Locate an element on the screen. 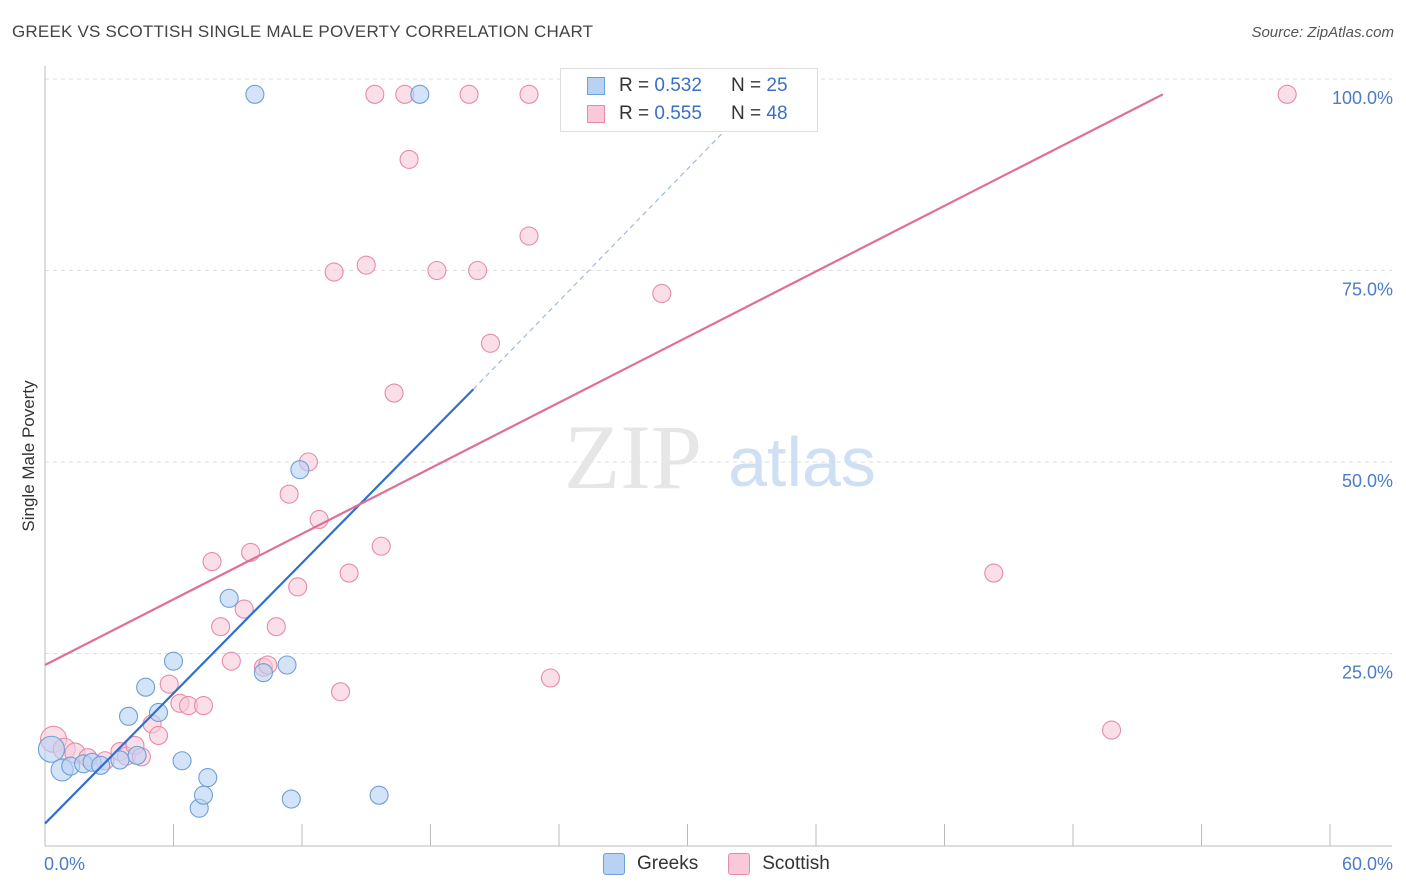 This screenshot has height=892, width=1406. watermark: ZIP atlas is located at coordinates (720, 457).